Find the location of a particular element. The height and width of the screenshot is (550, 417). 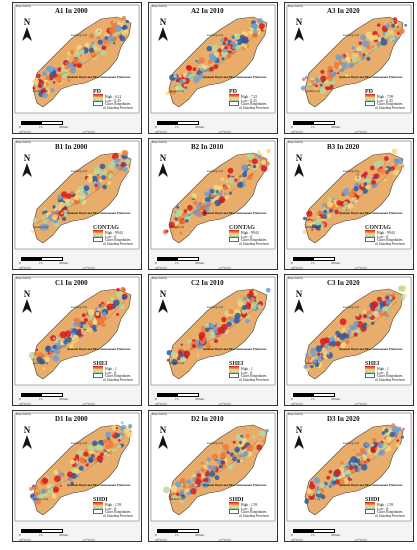

choropleth-map is located at coordinates (349, 195).